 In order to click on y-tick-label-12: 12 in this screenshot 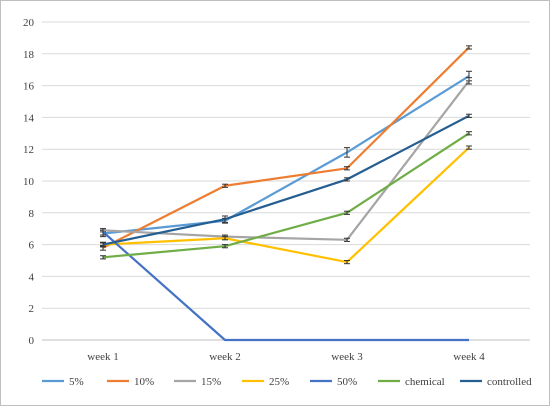, I will do `click(28, 150)`.